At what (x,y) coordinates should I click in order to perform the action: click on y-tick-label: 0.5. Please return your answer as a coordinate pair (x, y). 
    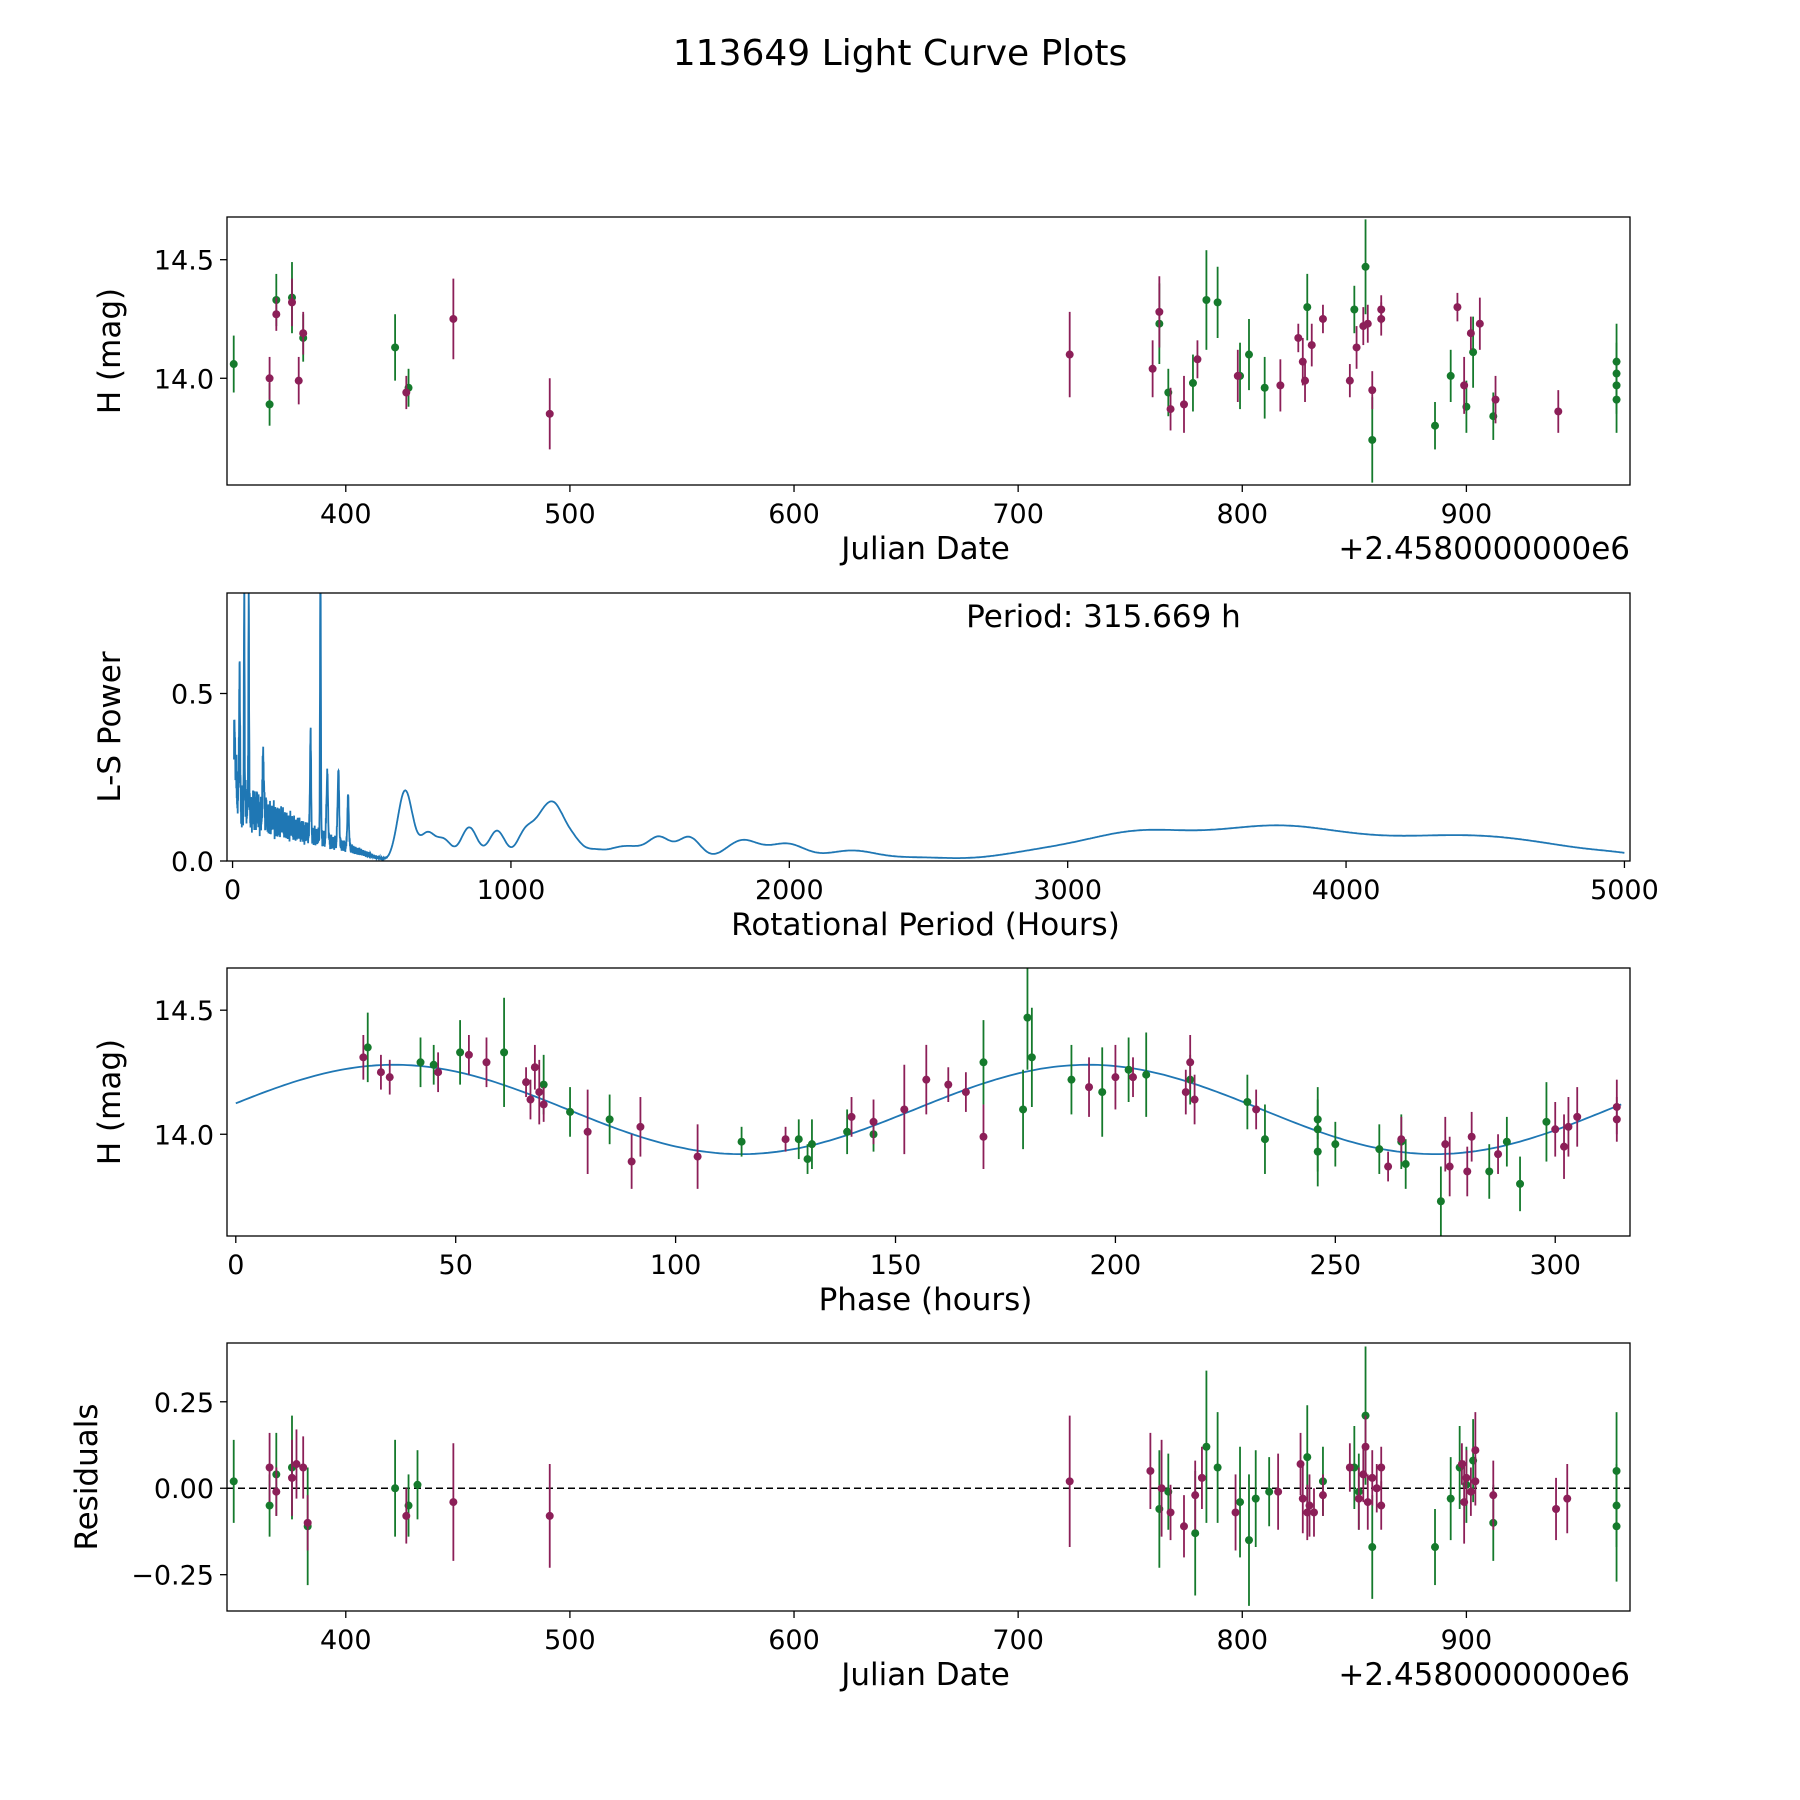
    Looking at the image, I should click on (192, 695).